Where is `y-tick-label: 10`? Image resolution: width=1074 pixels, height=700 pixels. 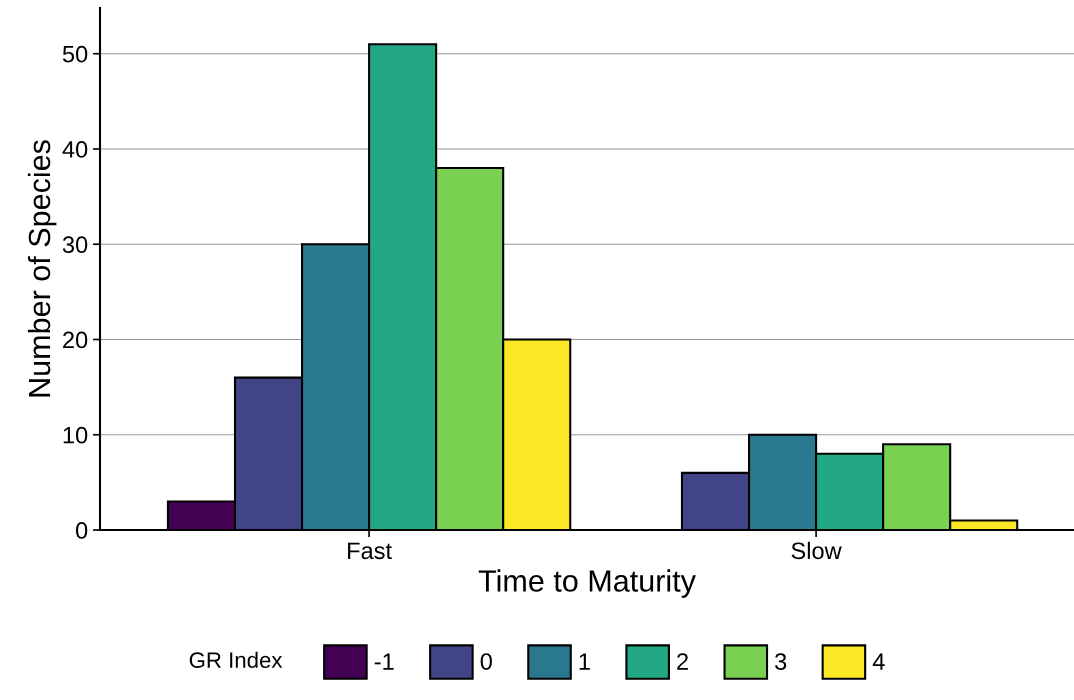 y-tick-label: 10 is located at coordinates (75, 435).